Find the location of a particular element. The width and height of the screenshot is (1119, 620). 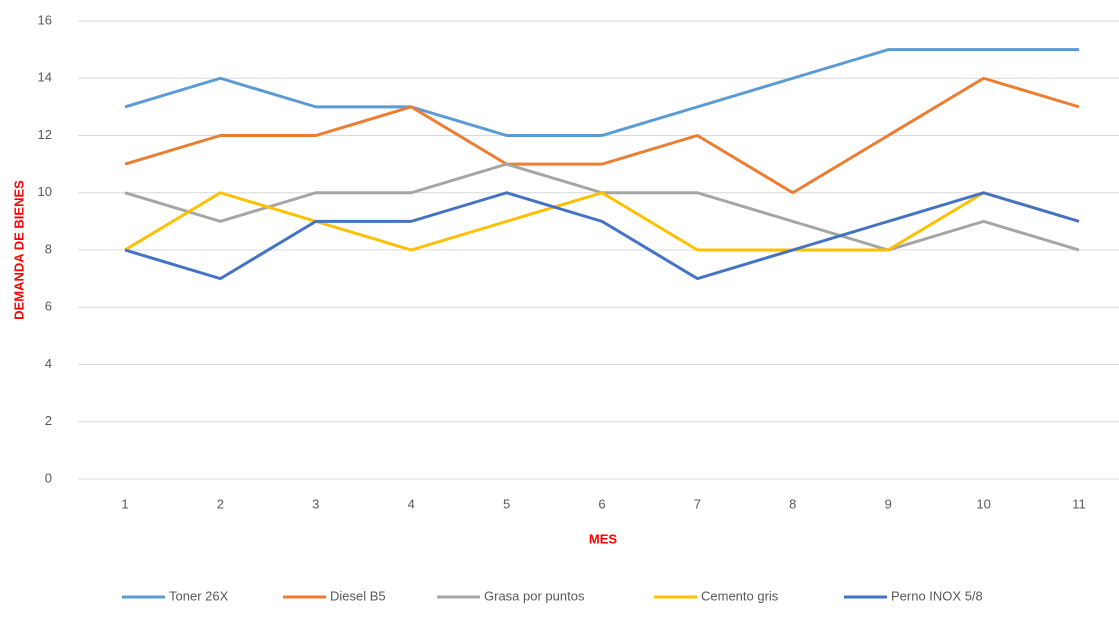

x-tick-label: 11 is located at coordinates (1079, 503).